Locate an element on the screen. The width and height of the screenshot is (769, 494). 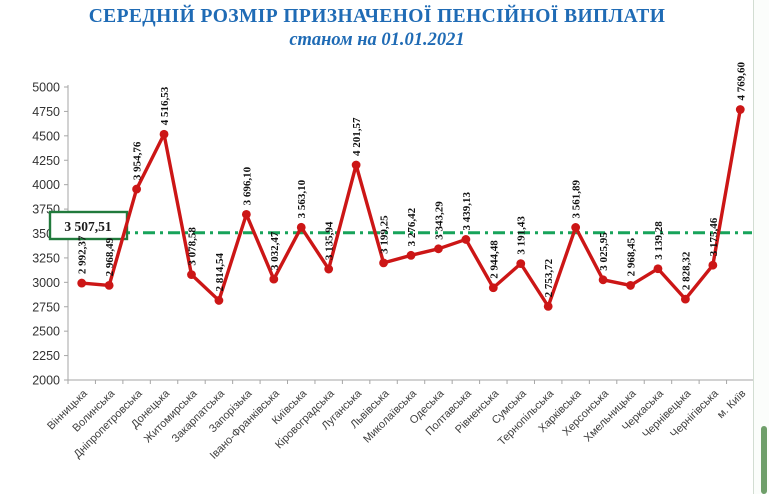
average-value-label: 3 507,51 is located at coordinates (88, 226).